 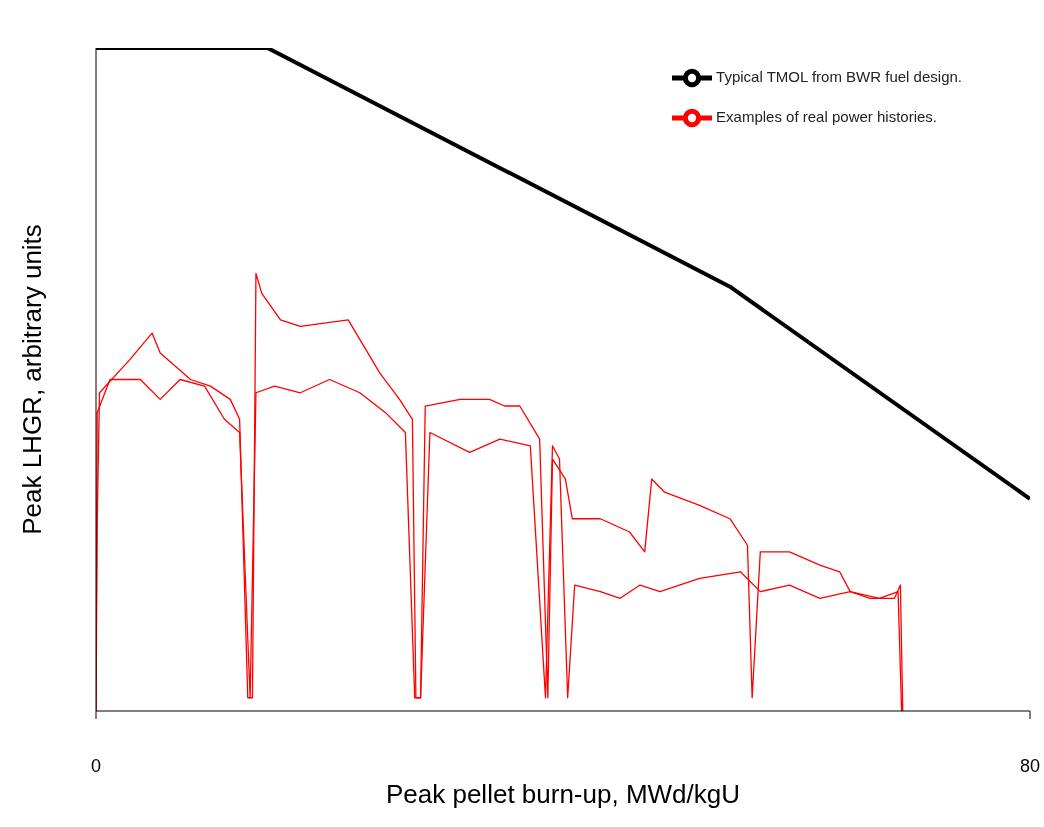 What do you see at coordinates (839, 76) in the screenshot?
I see `legend-label: Typical TMOL from BWR fuel design.` at bounding box center [839, 76].